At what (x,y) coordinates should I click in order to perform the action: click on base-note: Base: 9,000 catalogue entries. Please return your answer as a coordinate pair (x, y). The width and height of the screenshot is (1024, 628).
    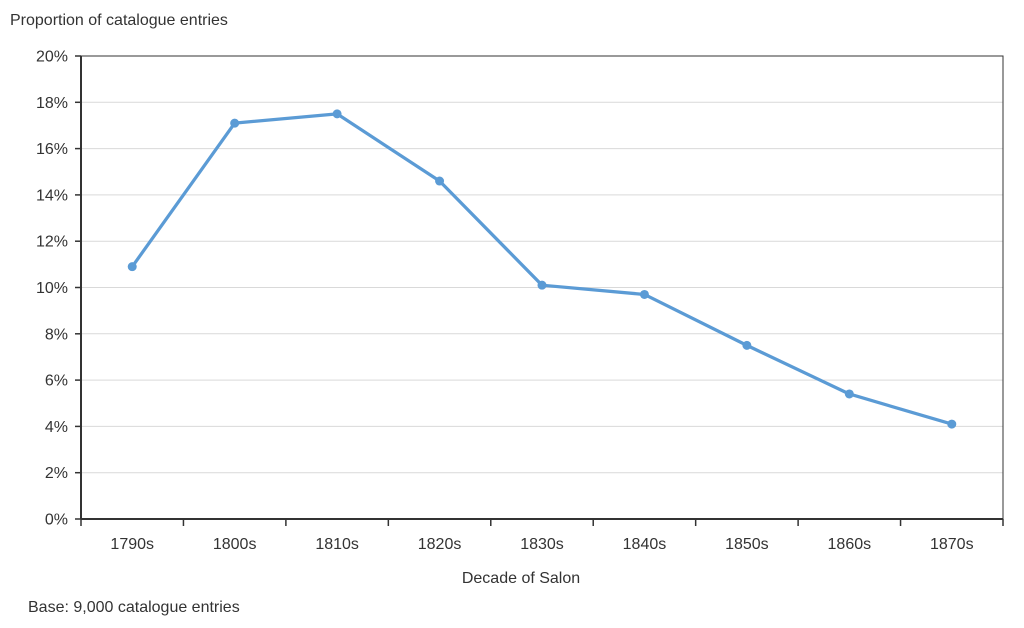
    Looking at the image, I should click on (134, 607).